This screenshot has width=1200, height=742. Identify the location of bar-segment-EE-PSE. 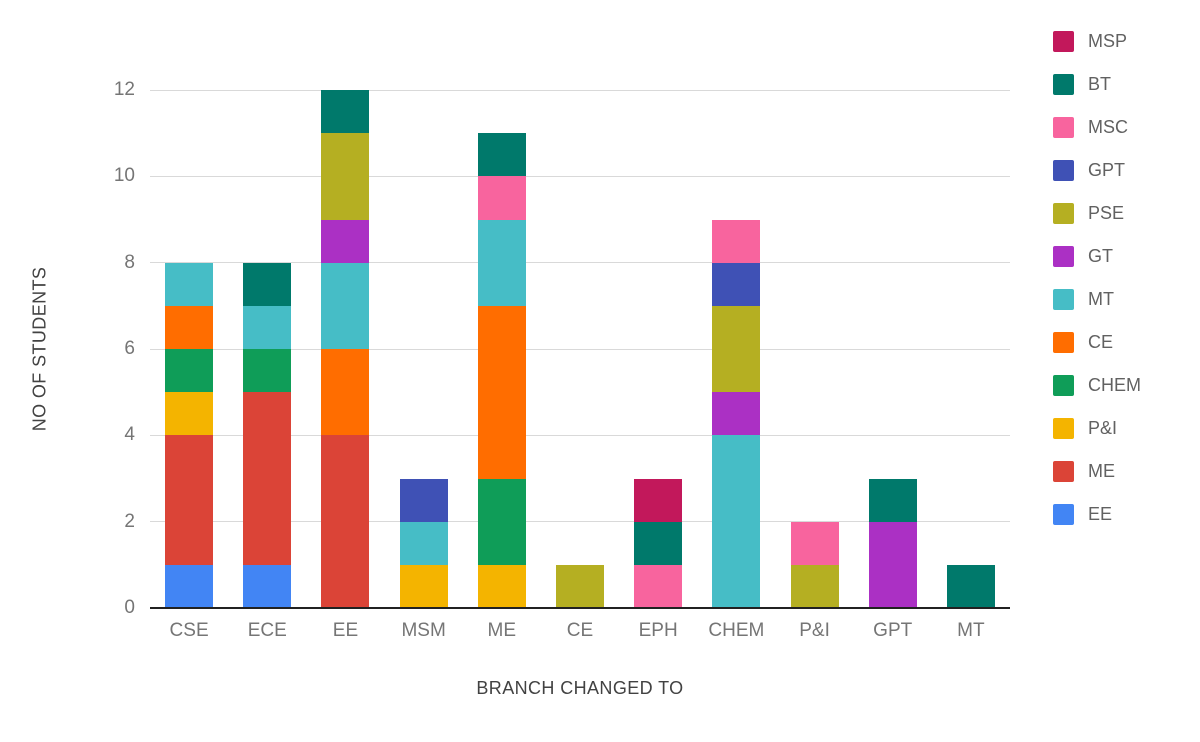
(345, 176).